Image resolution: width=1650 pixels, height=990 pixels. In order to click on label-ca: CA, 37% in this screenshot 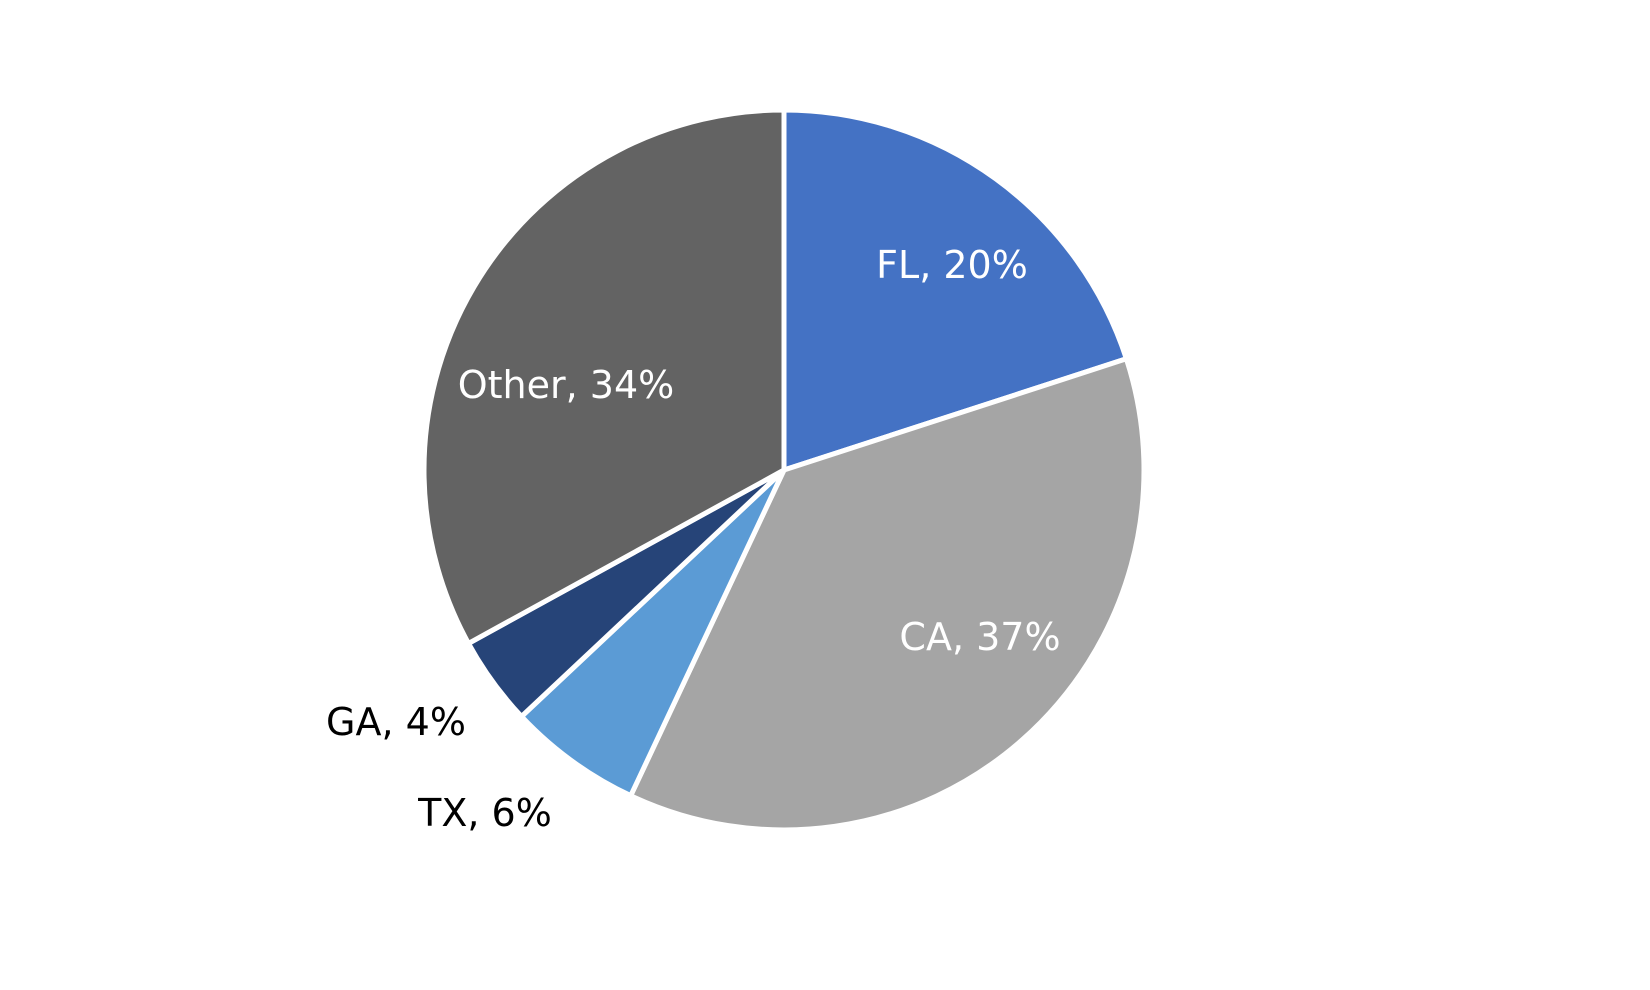, I will do `click(979, 637)`.